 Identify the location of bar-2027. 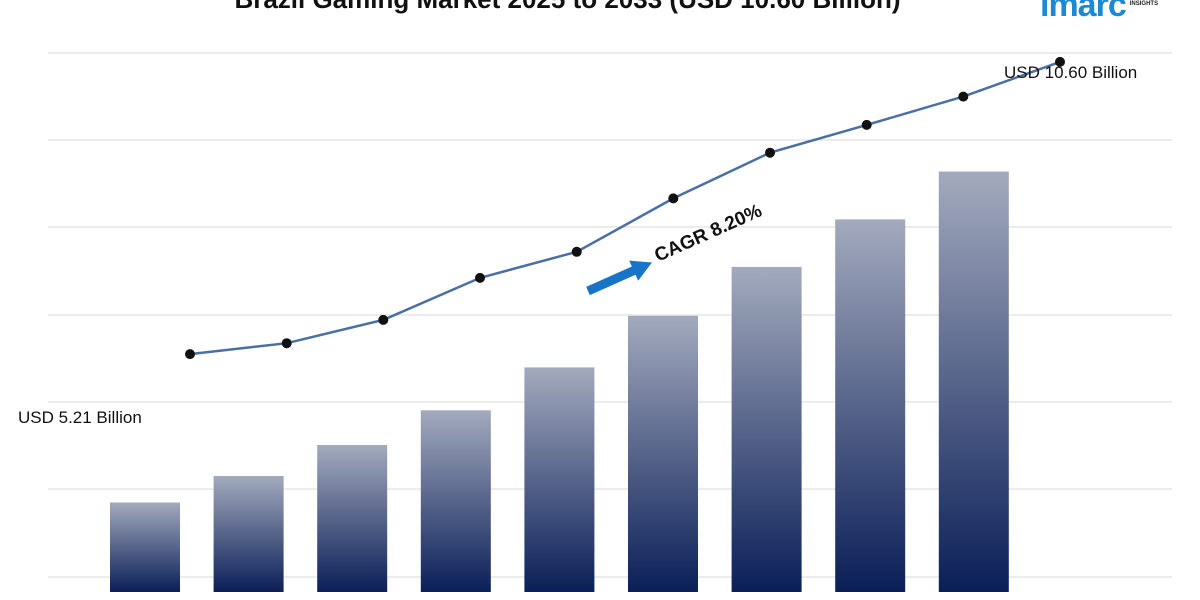
(352, 518).